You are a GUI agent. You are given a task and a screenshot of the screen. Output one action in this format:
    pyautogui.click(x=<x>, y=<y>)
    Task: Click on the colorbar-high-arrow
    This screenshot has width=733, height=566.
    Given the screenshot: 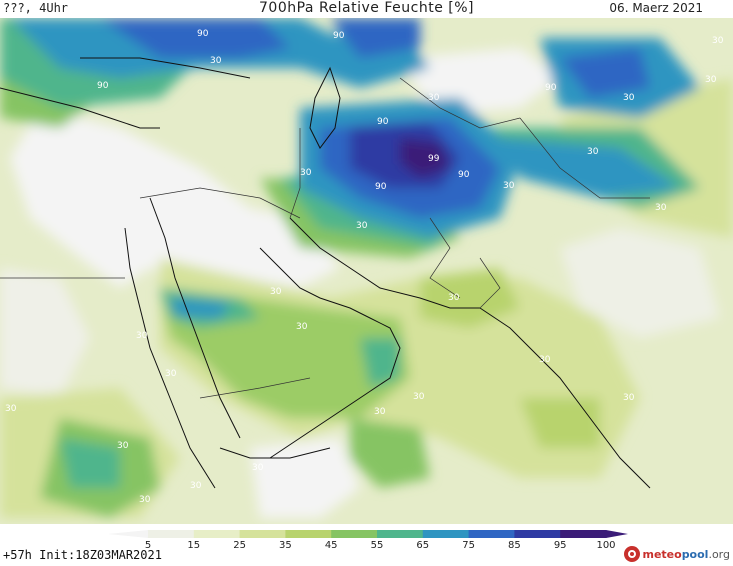 What is the action you would take?
    pyautogui.click(x=617, y=534)
    